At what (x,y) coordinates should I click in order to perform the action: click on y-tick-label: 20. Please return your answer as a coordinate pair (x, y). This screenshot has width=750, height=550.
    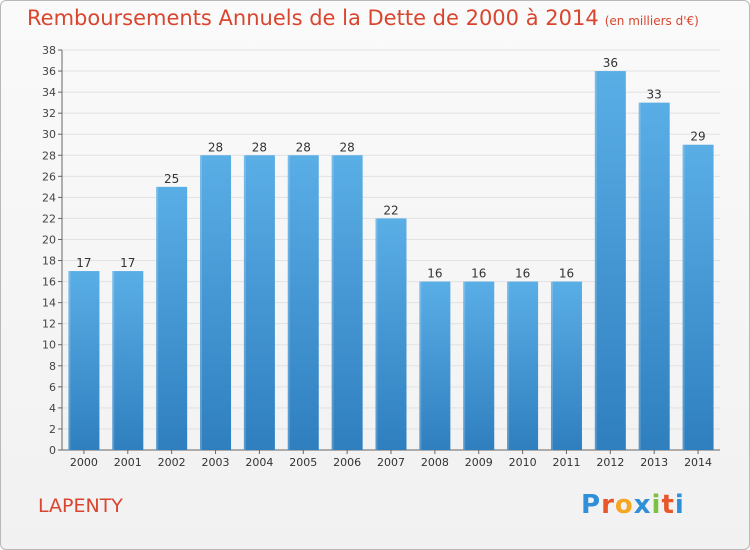
    Looking at the image, I should click on (49, 239).